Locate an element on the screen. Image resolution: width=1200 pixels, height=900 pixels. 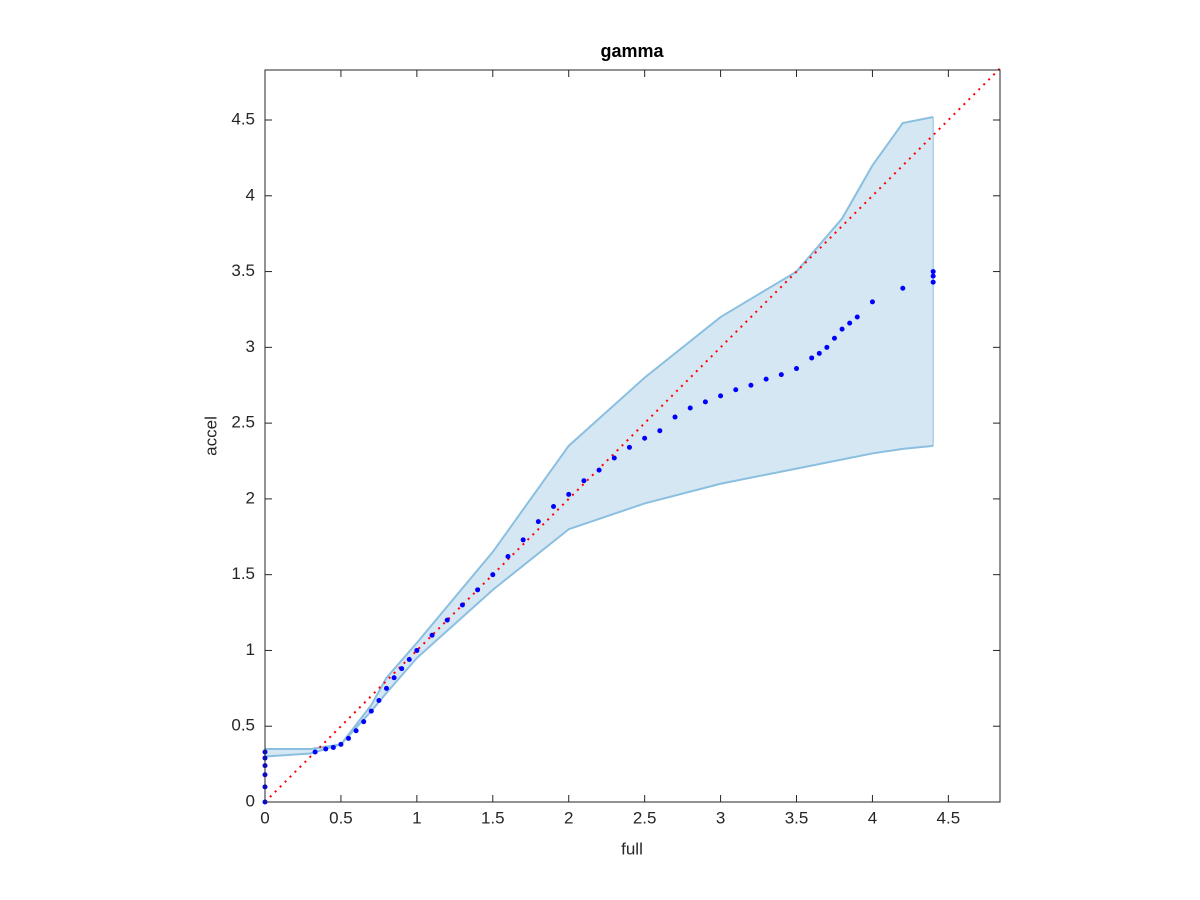
x-tick-label: 1.5 is located at coordinates (493, 817).